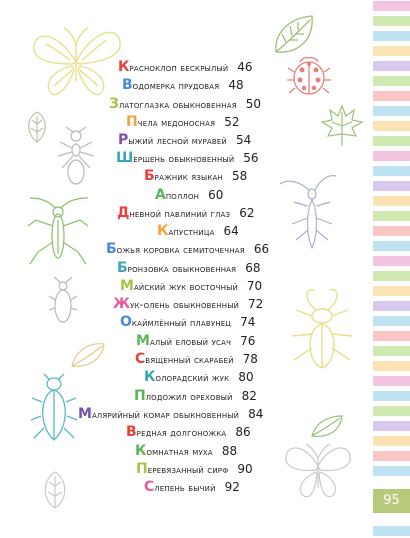 Image resolution: width=410 pixels, height=538 pixels. Describe the element at coordinates (170, 413) in the screenshot. I see `toc-entry: Малярийный комар обыкновенный 84` at that location.